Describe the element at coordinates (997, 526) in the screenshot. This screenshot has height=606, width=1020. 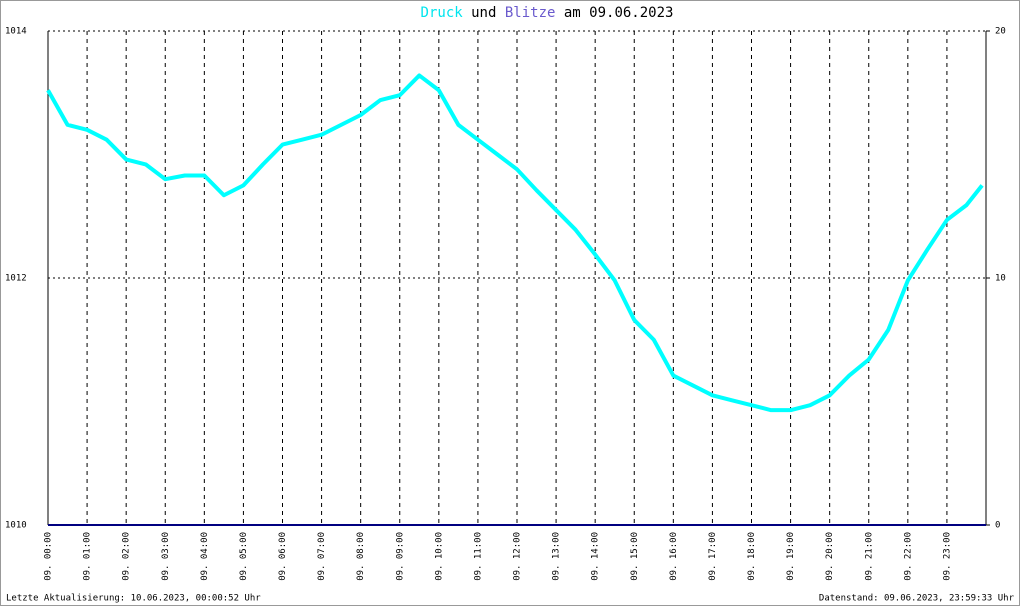
I see `y2-tick-label: 0` at that location.